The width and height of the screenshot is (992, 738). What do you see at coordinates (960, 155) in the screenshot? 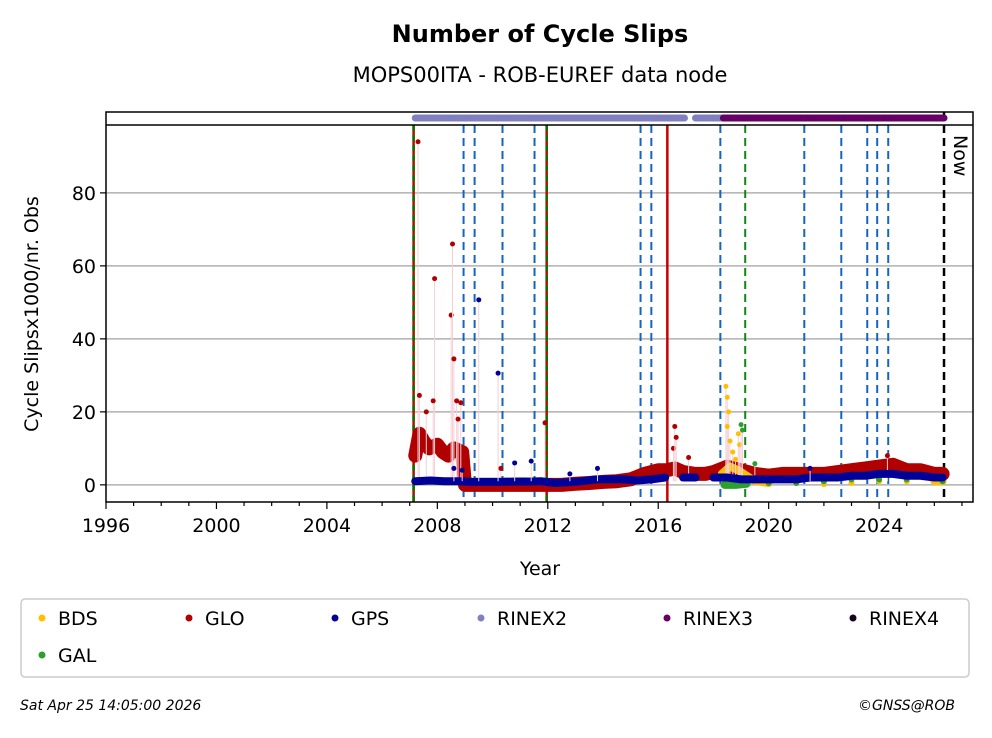
I see `now-label: Now` at bounding box center [960, 155].